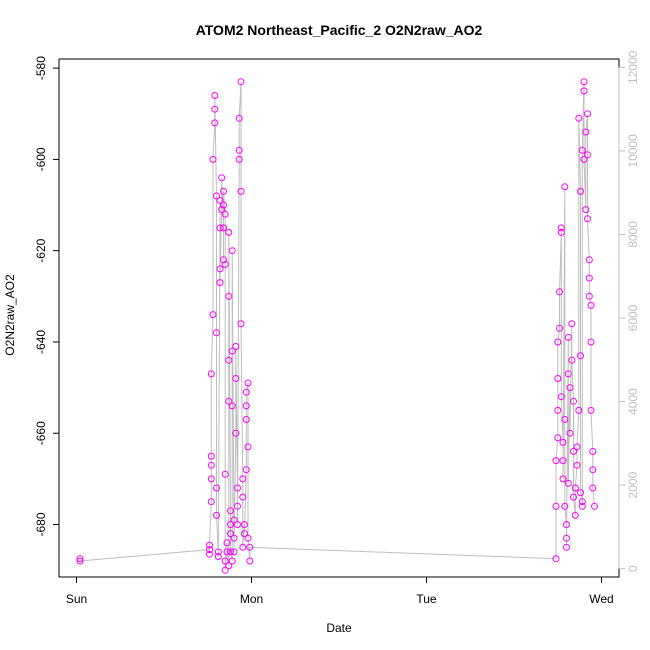 The width and height of the screenshot is (650, 650). What do you see at coordinates (10, 315) in the screenshot?
I see `y-axis-label: O2N2raw_AO2` at bounding box center [10, 315].